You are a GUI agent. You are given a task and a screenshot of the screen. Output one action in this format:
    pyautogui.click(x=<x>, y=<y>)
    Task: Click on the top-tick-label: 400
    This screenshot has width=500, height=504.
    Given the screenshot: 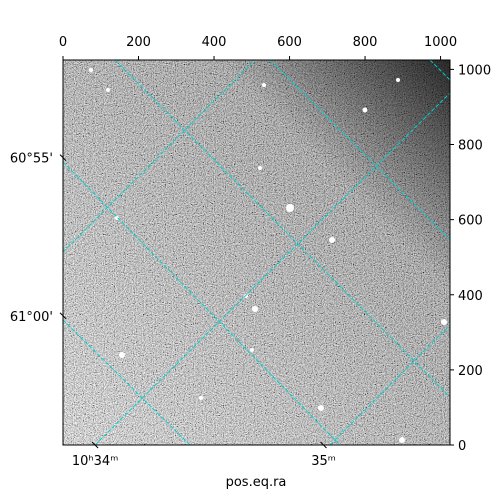 What is the action you would take?
    pyautogui.click(x=214, y=42)
    